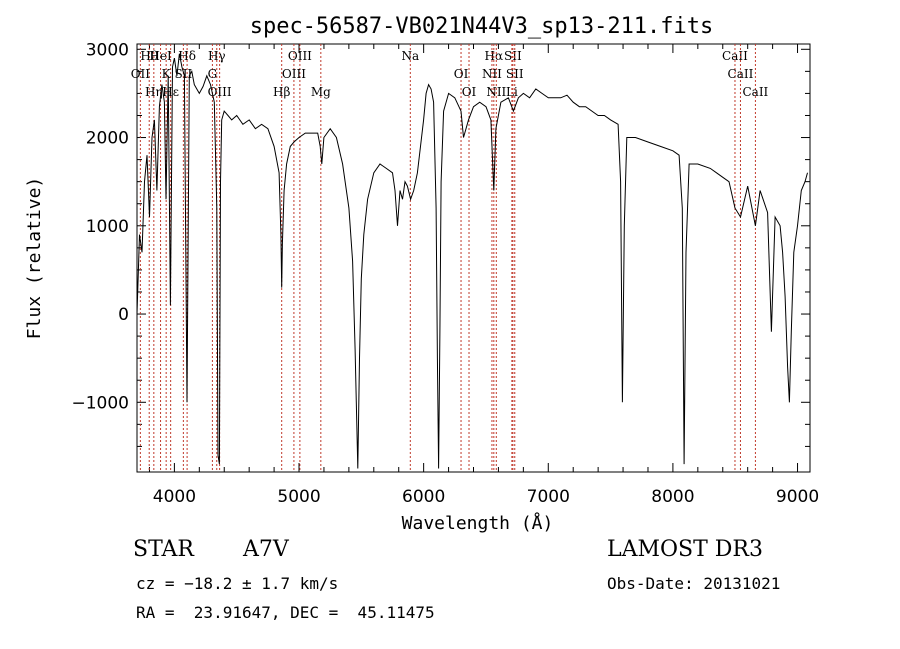  I want to click on line-marker-label: HeI, so click(160, 56).